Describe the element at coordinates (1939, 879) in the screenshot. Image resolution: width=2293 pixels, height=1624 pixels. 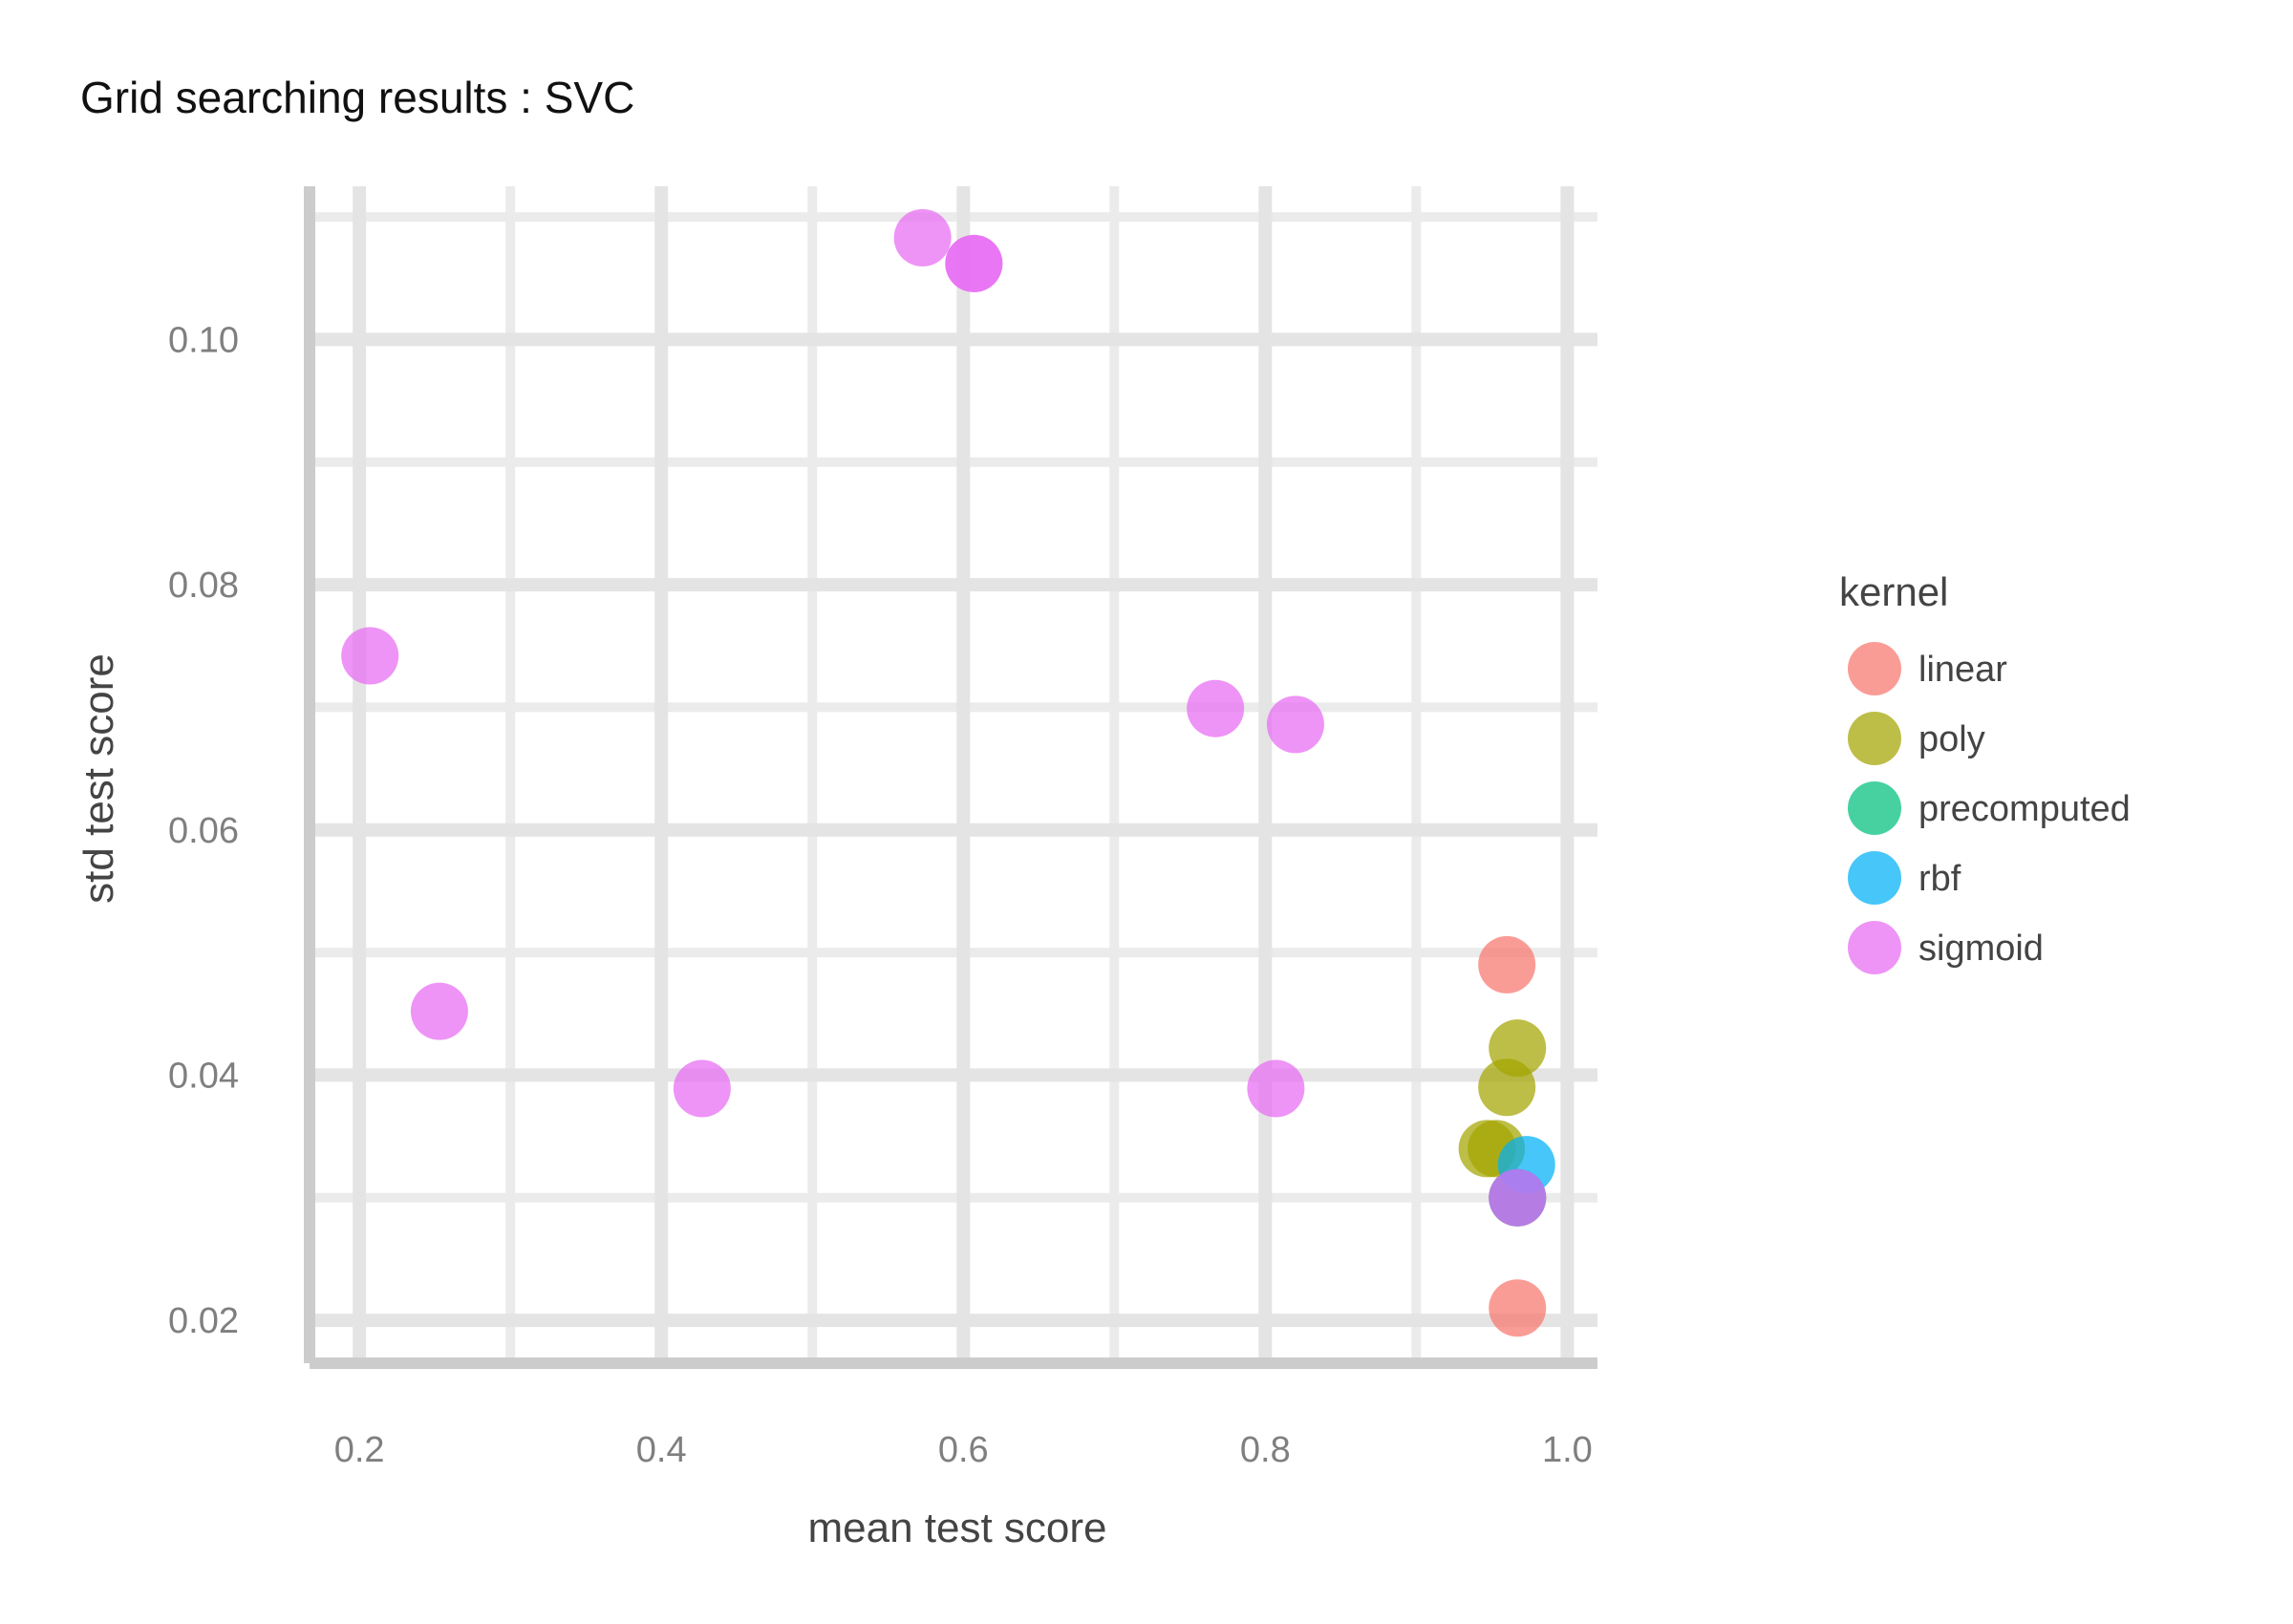
I see `legend-label-rbf: rbf` at that location.